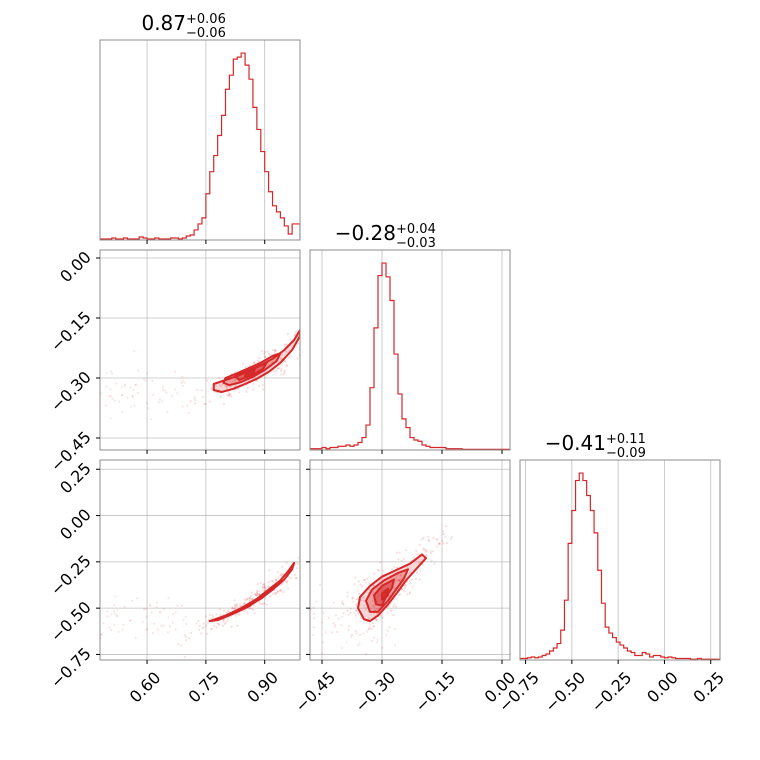  I want to click on x-tick-label-2-2: −0.25, so click(611, 692).